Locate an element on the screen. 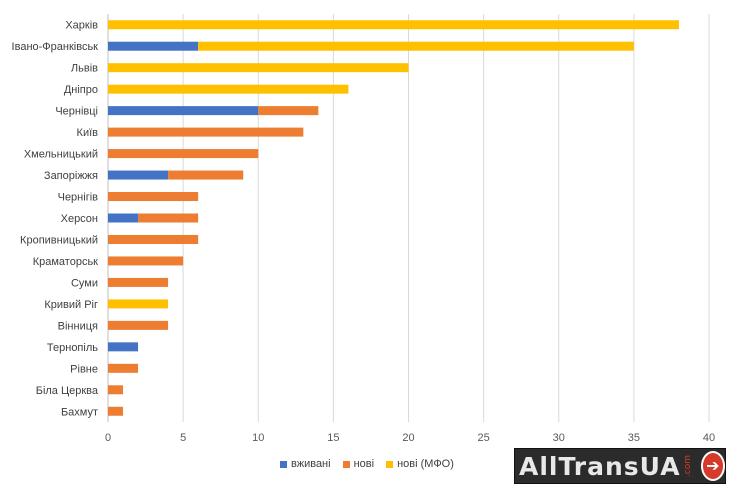 This screenshot has height=488, width=734. category-label: Краматорськ is located at coordinates (65, 262).